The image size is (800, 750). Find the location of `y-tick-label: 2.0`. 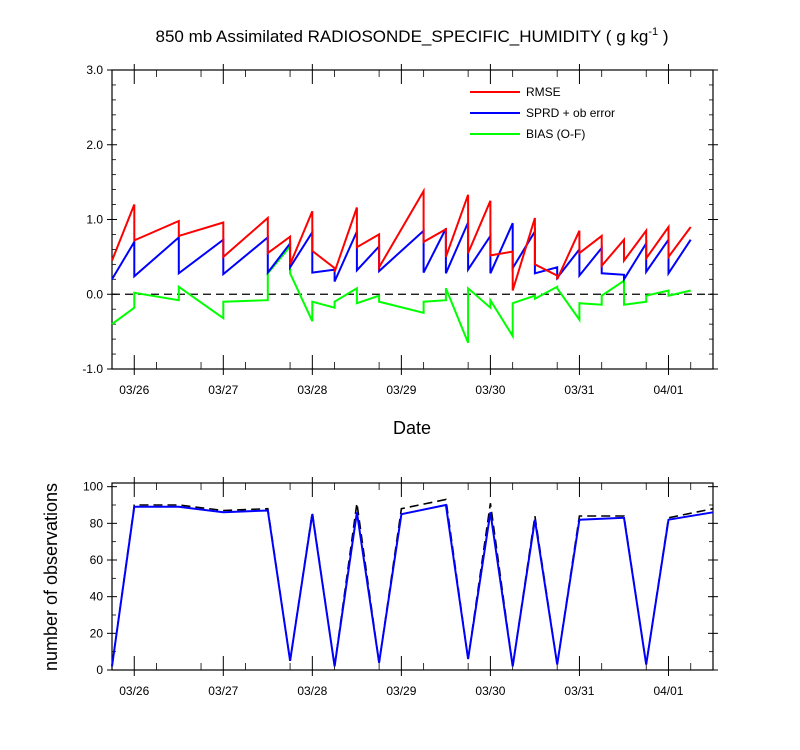

y-tick-label: 2.0 is located at coordinates (94, 145).